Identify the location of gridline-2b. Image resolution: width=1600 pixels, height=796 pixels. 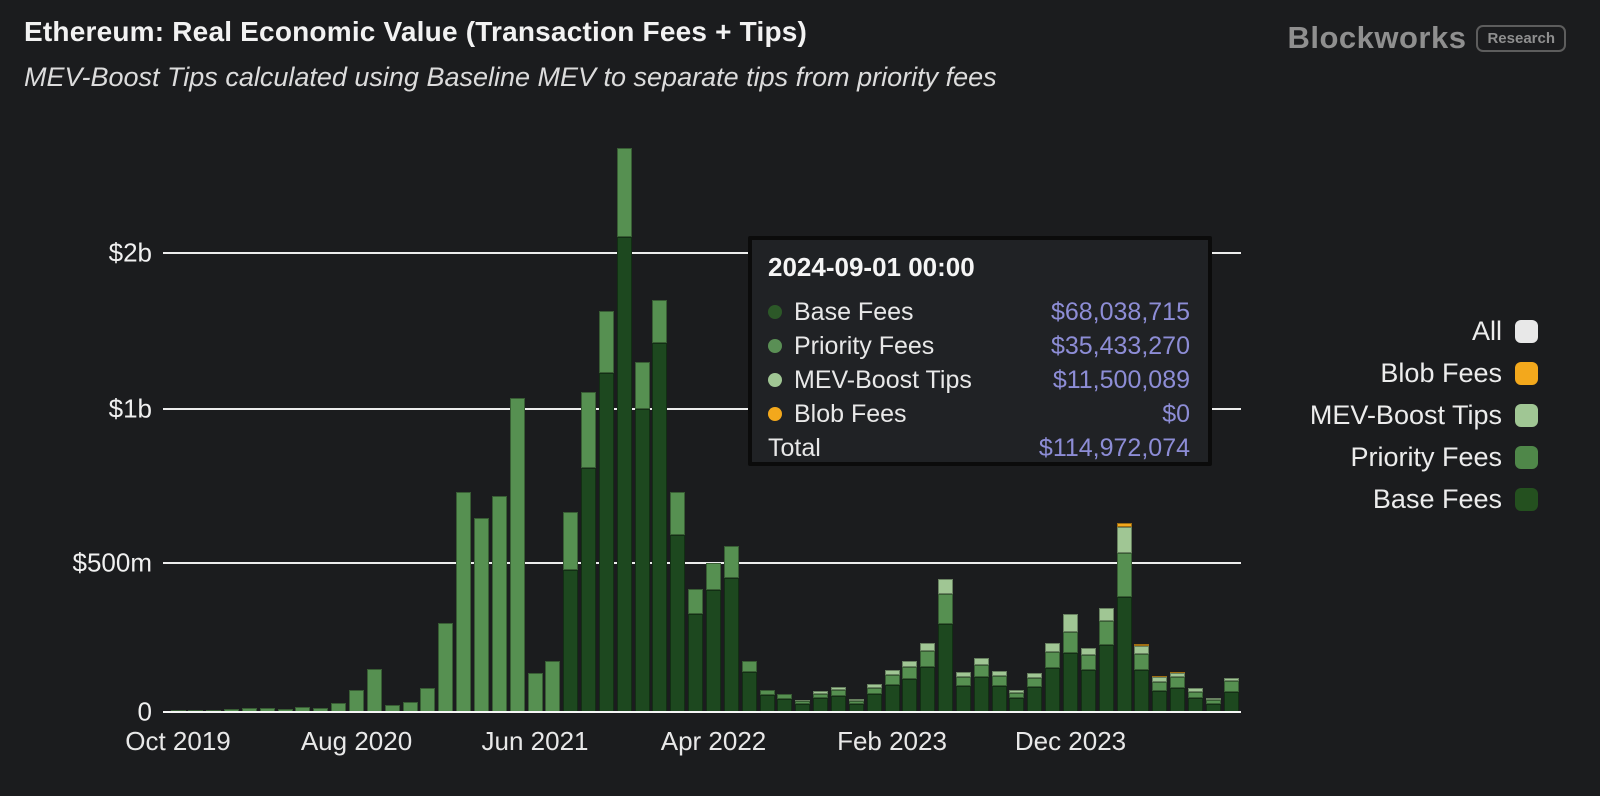
(702, 253).